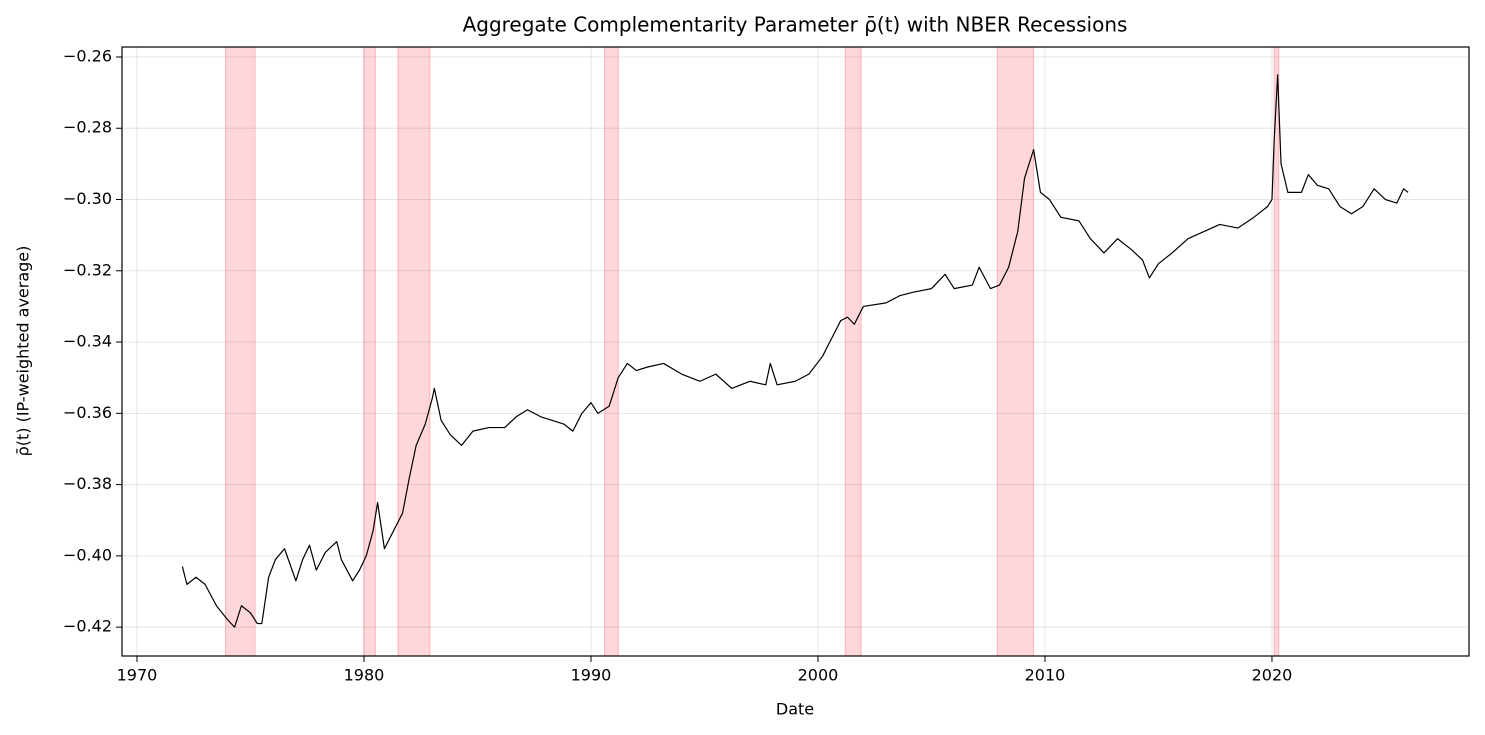  I want to click on y-tick-label: −0.30, so click(87, 198).